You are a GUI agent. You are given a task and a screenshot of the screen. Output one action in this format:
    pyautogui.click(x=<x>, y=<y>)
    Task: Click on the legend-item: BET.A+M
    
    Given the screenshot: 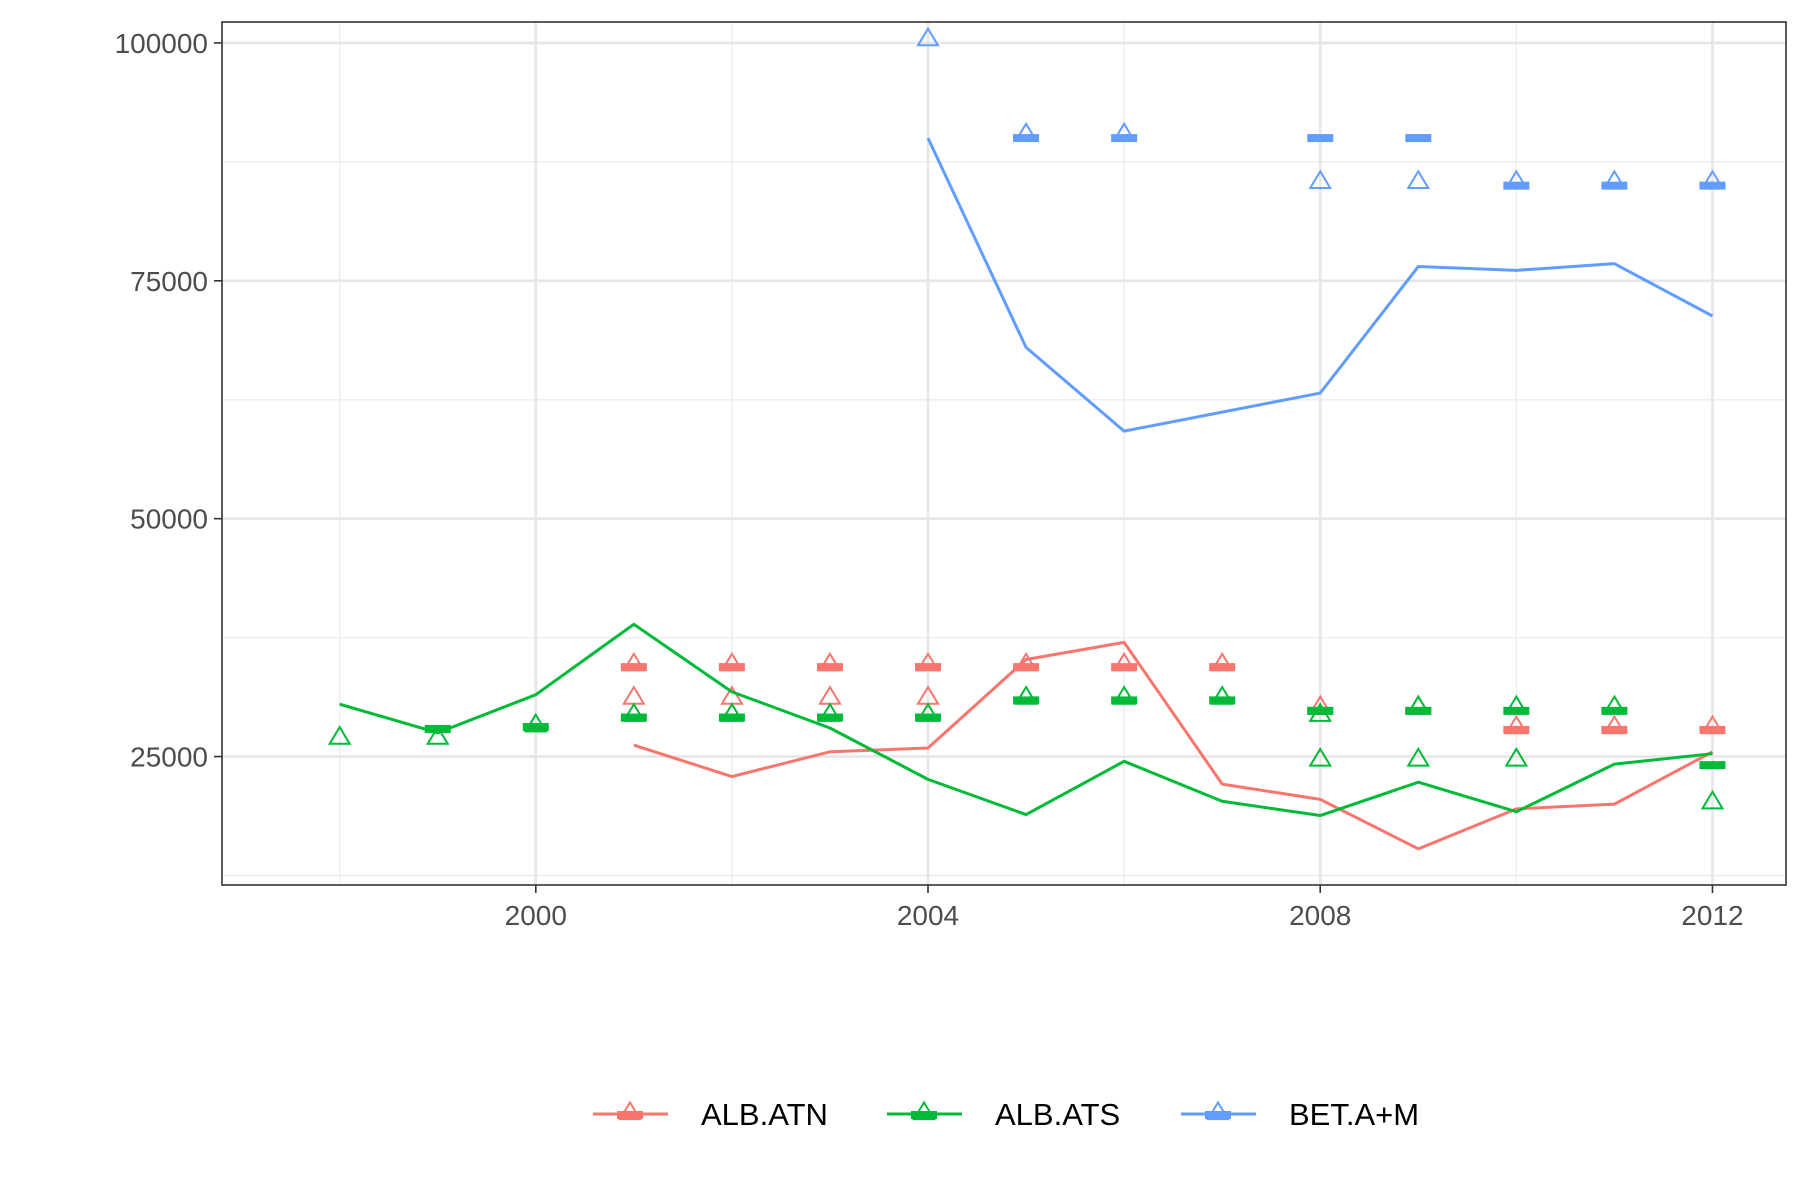 What is the action you would take?
    pyautogui.click(x=1300, y=1114)
    